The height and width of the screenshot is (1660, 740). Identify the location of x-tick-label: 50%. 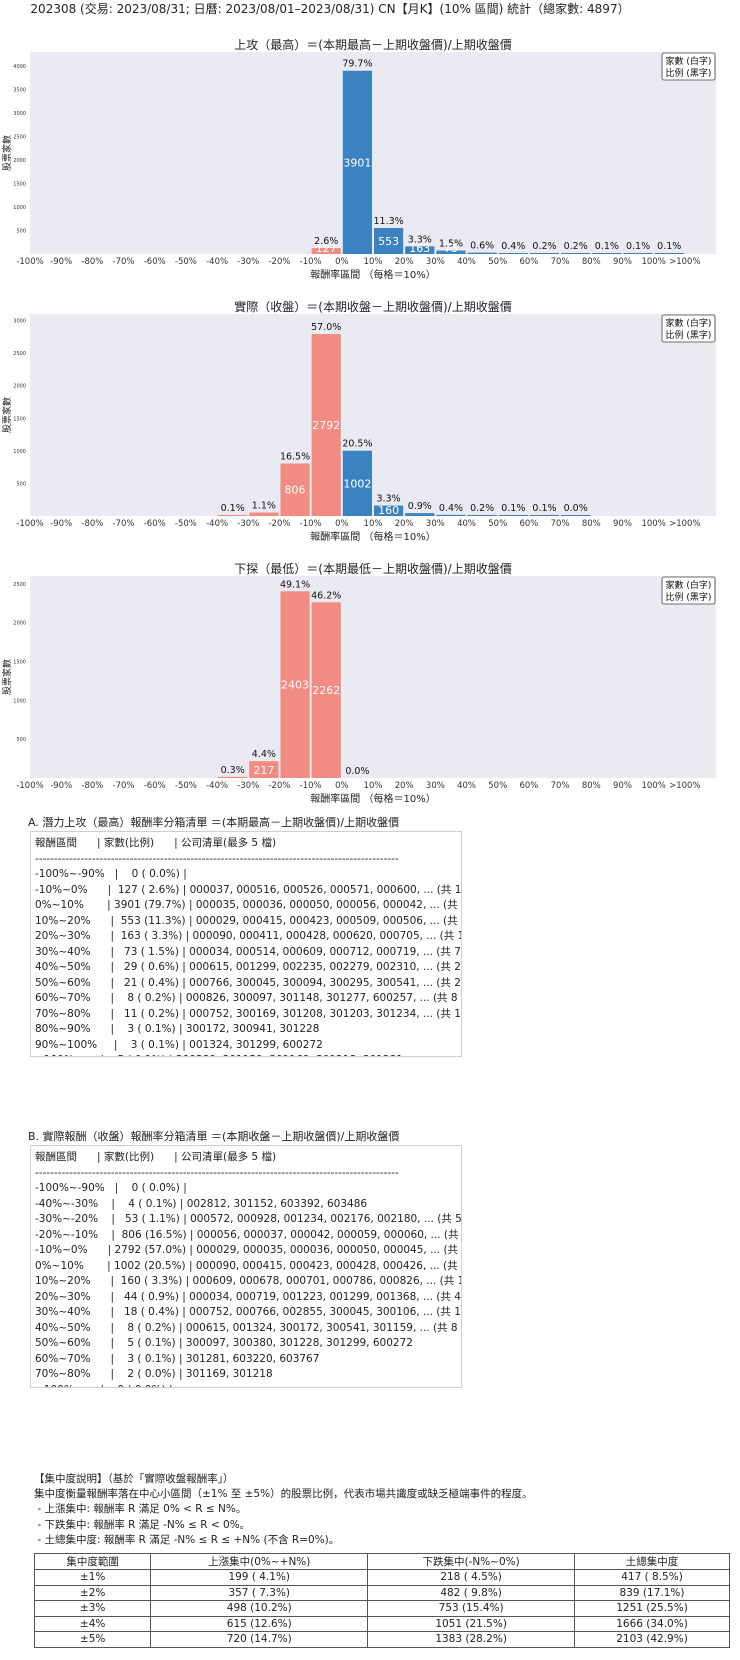
(497, 524).